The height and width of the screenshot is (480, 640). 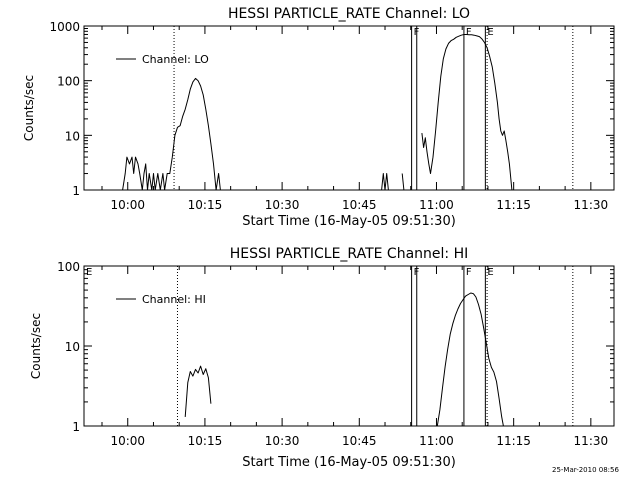 What do you see at coordinates (64, 27) in the screenshot?
I see `y-tick-label: 1000` at bounding box center [64, 27].